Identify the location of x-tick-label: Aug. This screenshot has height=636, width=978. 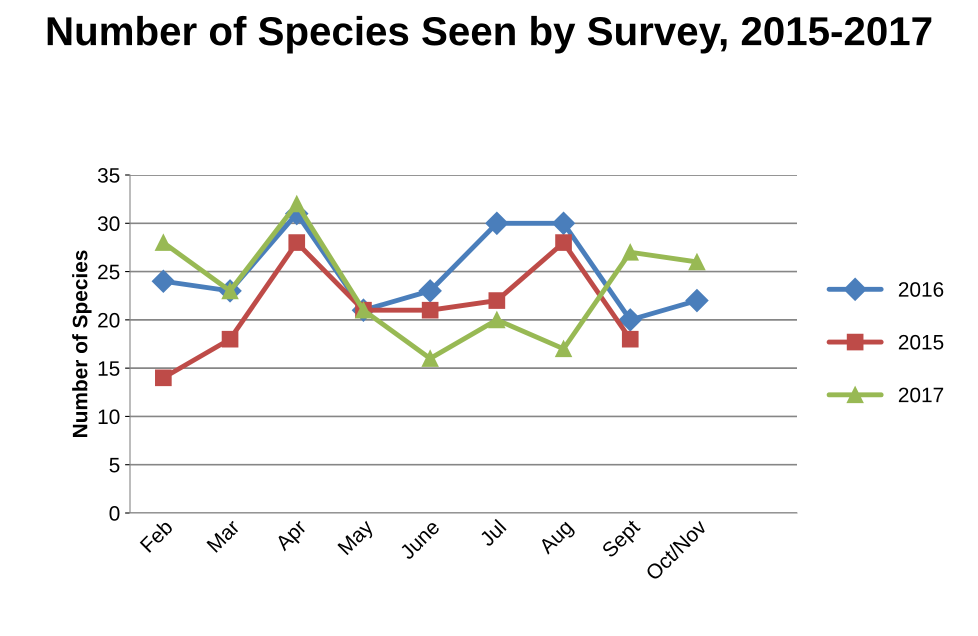
(557, 538).